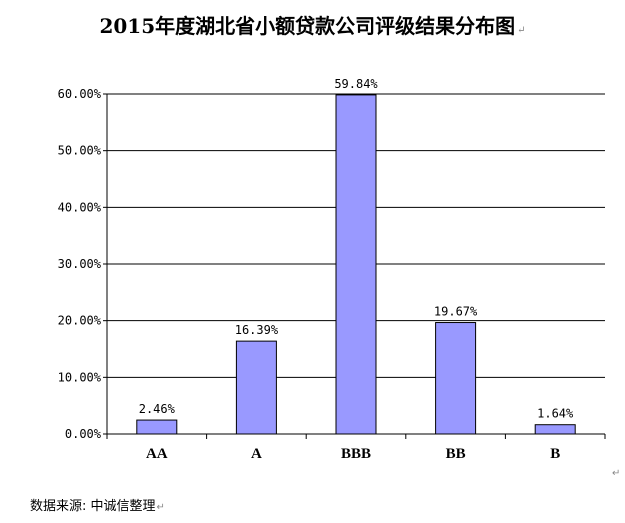  I want to click on y-tick-label: 40.00%, so click(80, 207).